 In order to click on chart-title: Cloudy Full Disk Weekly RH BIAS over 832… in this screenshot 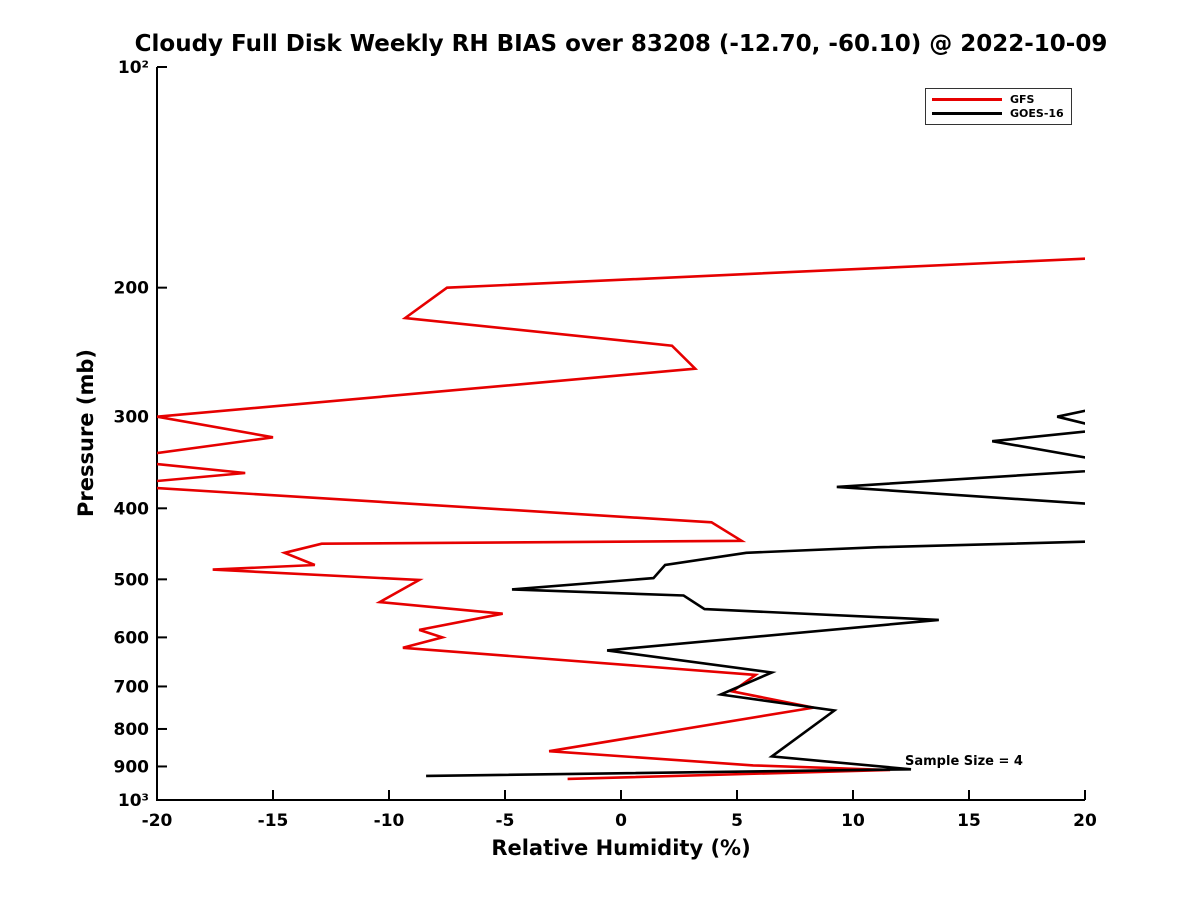, I will do `click(621, 44)`.